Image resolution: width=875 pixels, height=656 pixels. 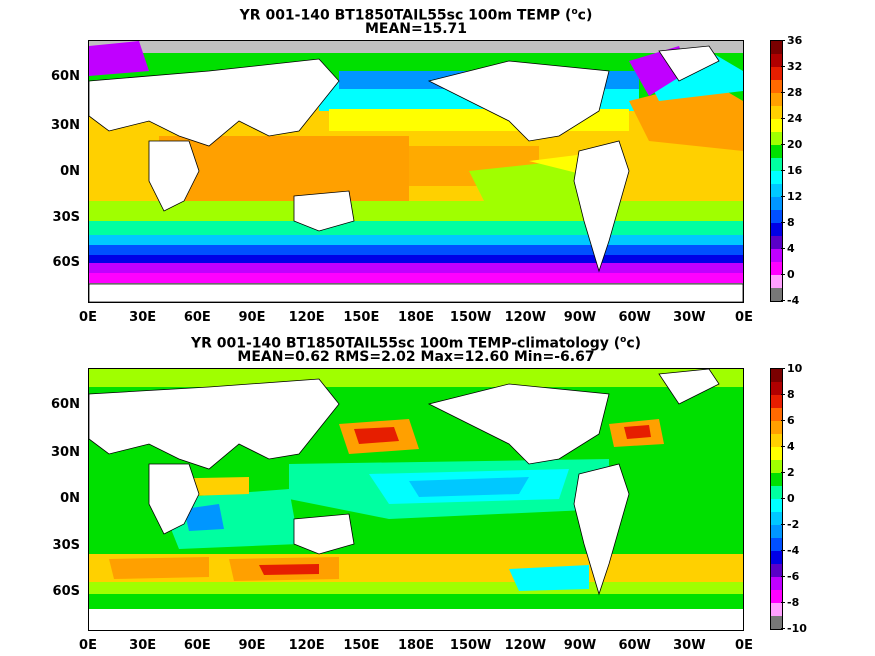 What do you see at coordinates (795, 66) in the screenshot?
I see `colorbar-label: 32` at bounding box center [795, 66].